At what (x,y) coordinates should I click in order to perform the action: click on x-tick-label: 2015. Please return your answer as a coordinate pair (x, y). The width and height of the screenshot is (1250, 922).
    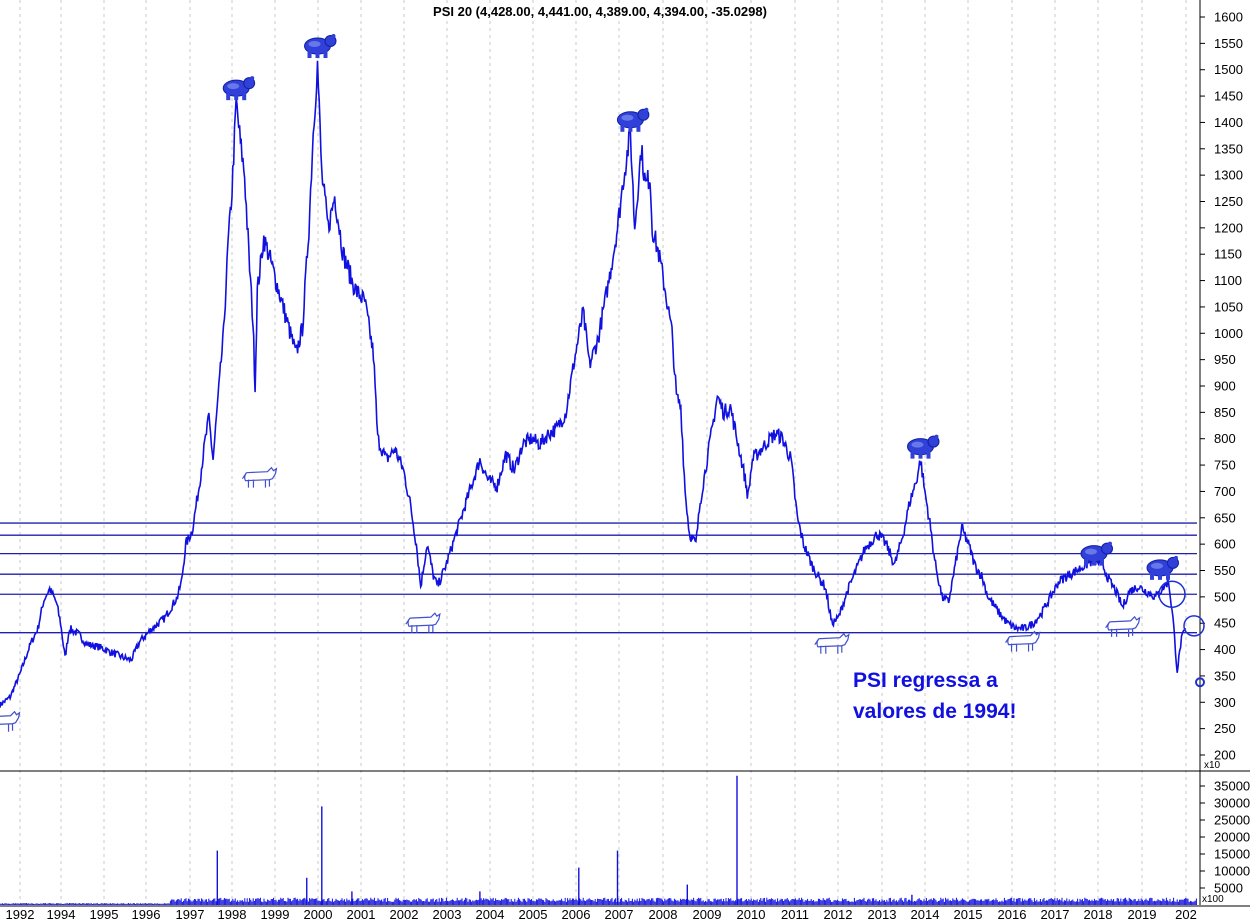
    Looking at the image, I should click on (968, 914).